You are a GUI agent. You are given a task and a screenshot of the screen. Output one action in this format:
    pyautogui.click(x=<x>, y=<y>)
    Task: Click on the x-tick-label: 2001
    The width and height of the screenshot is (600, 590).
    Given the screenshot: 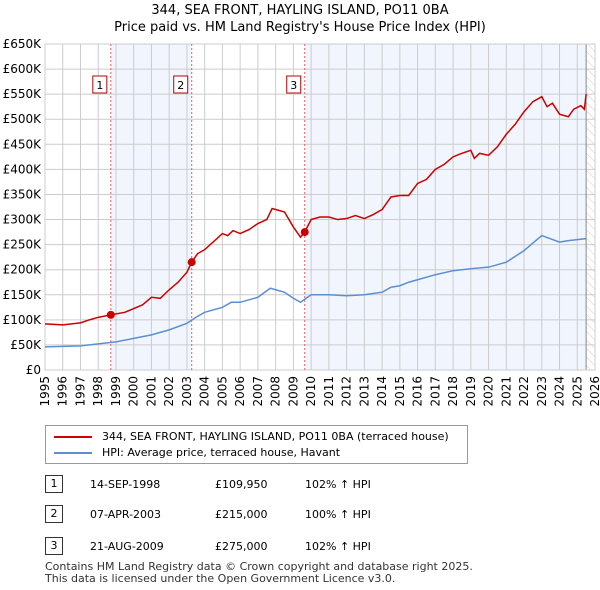 What is the action you would take?
    pyautogui.click(x=151, y=391)
    